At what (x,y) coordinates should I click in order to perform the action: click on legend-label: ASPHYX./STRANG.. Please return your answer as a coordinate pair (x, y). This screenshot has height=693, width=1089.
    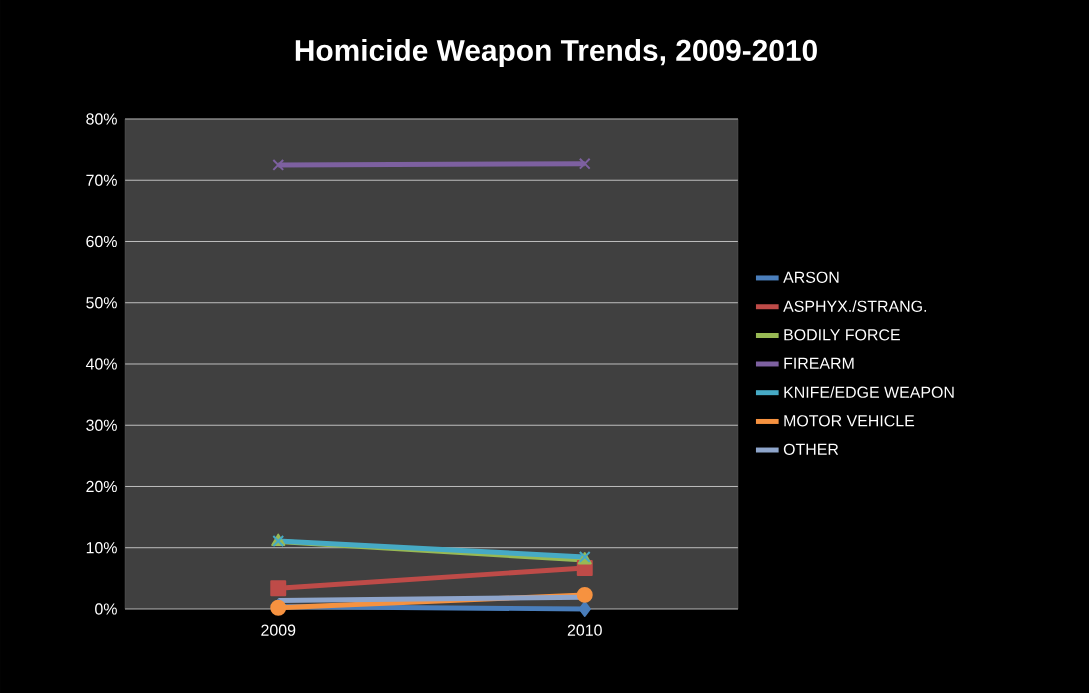
    Looking at the image, I should click on (855, 306).